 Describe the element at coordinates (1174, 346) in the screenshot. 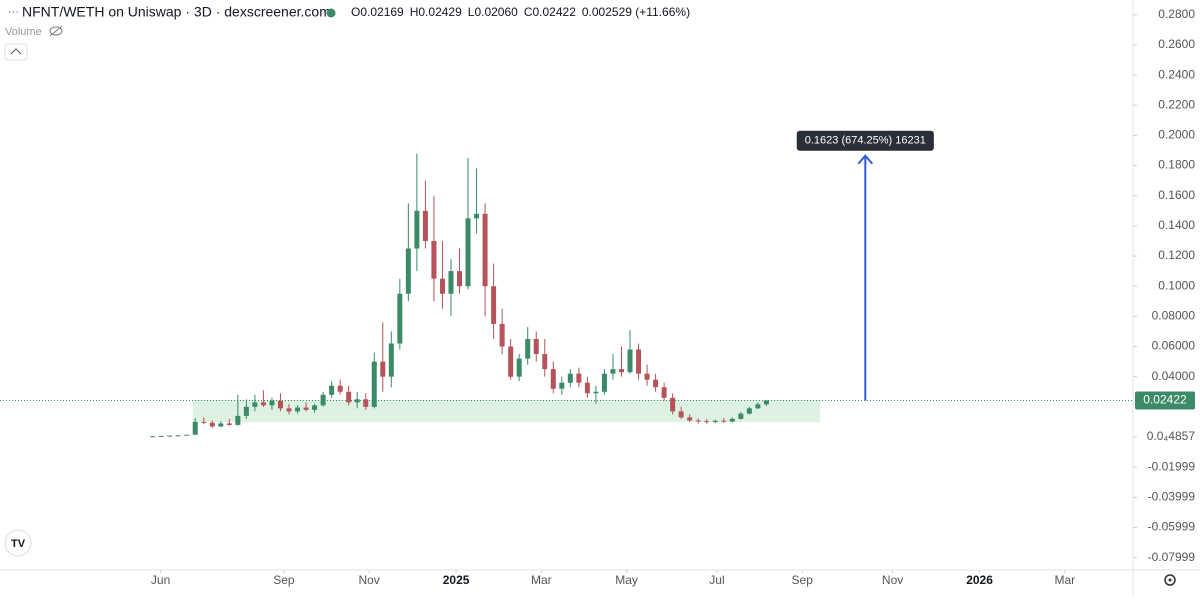

I see `y-tick-label: 0.06000` at that location.